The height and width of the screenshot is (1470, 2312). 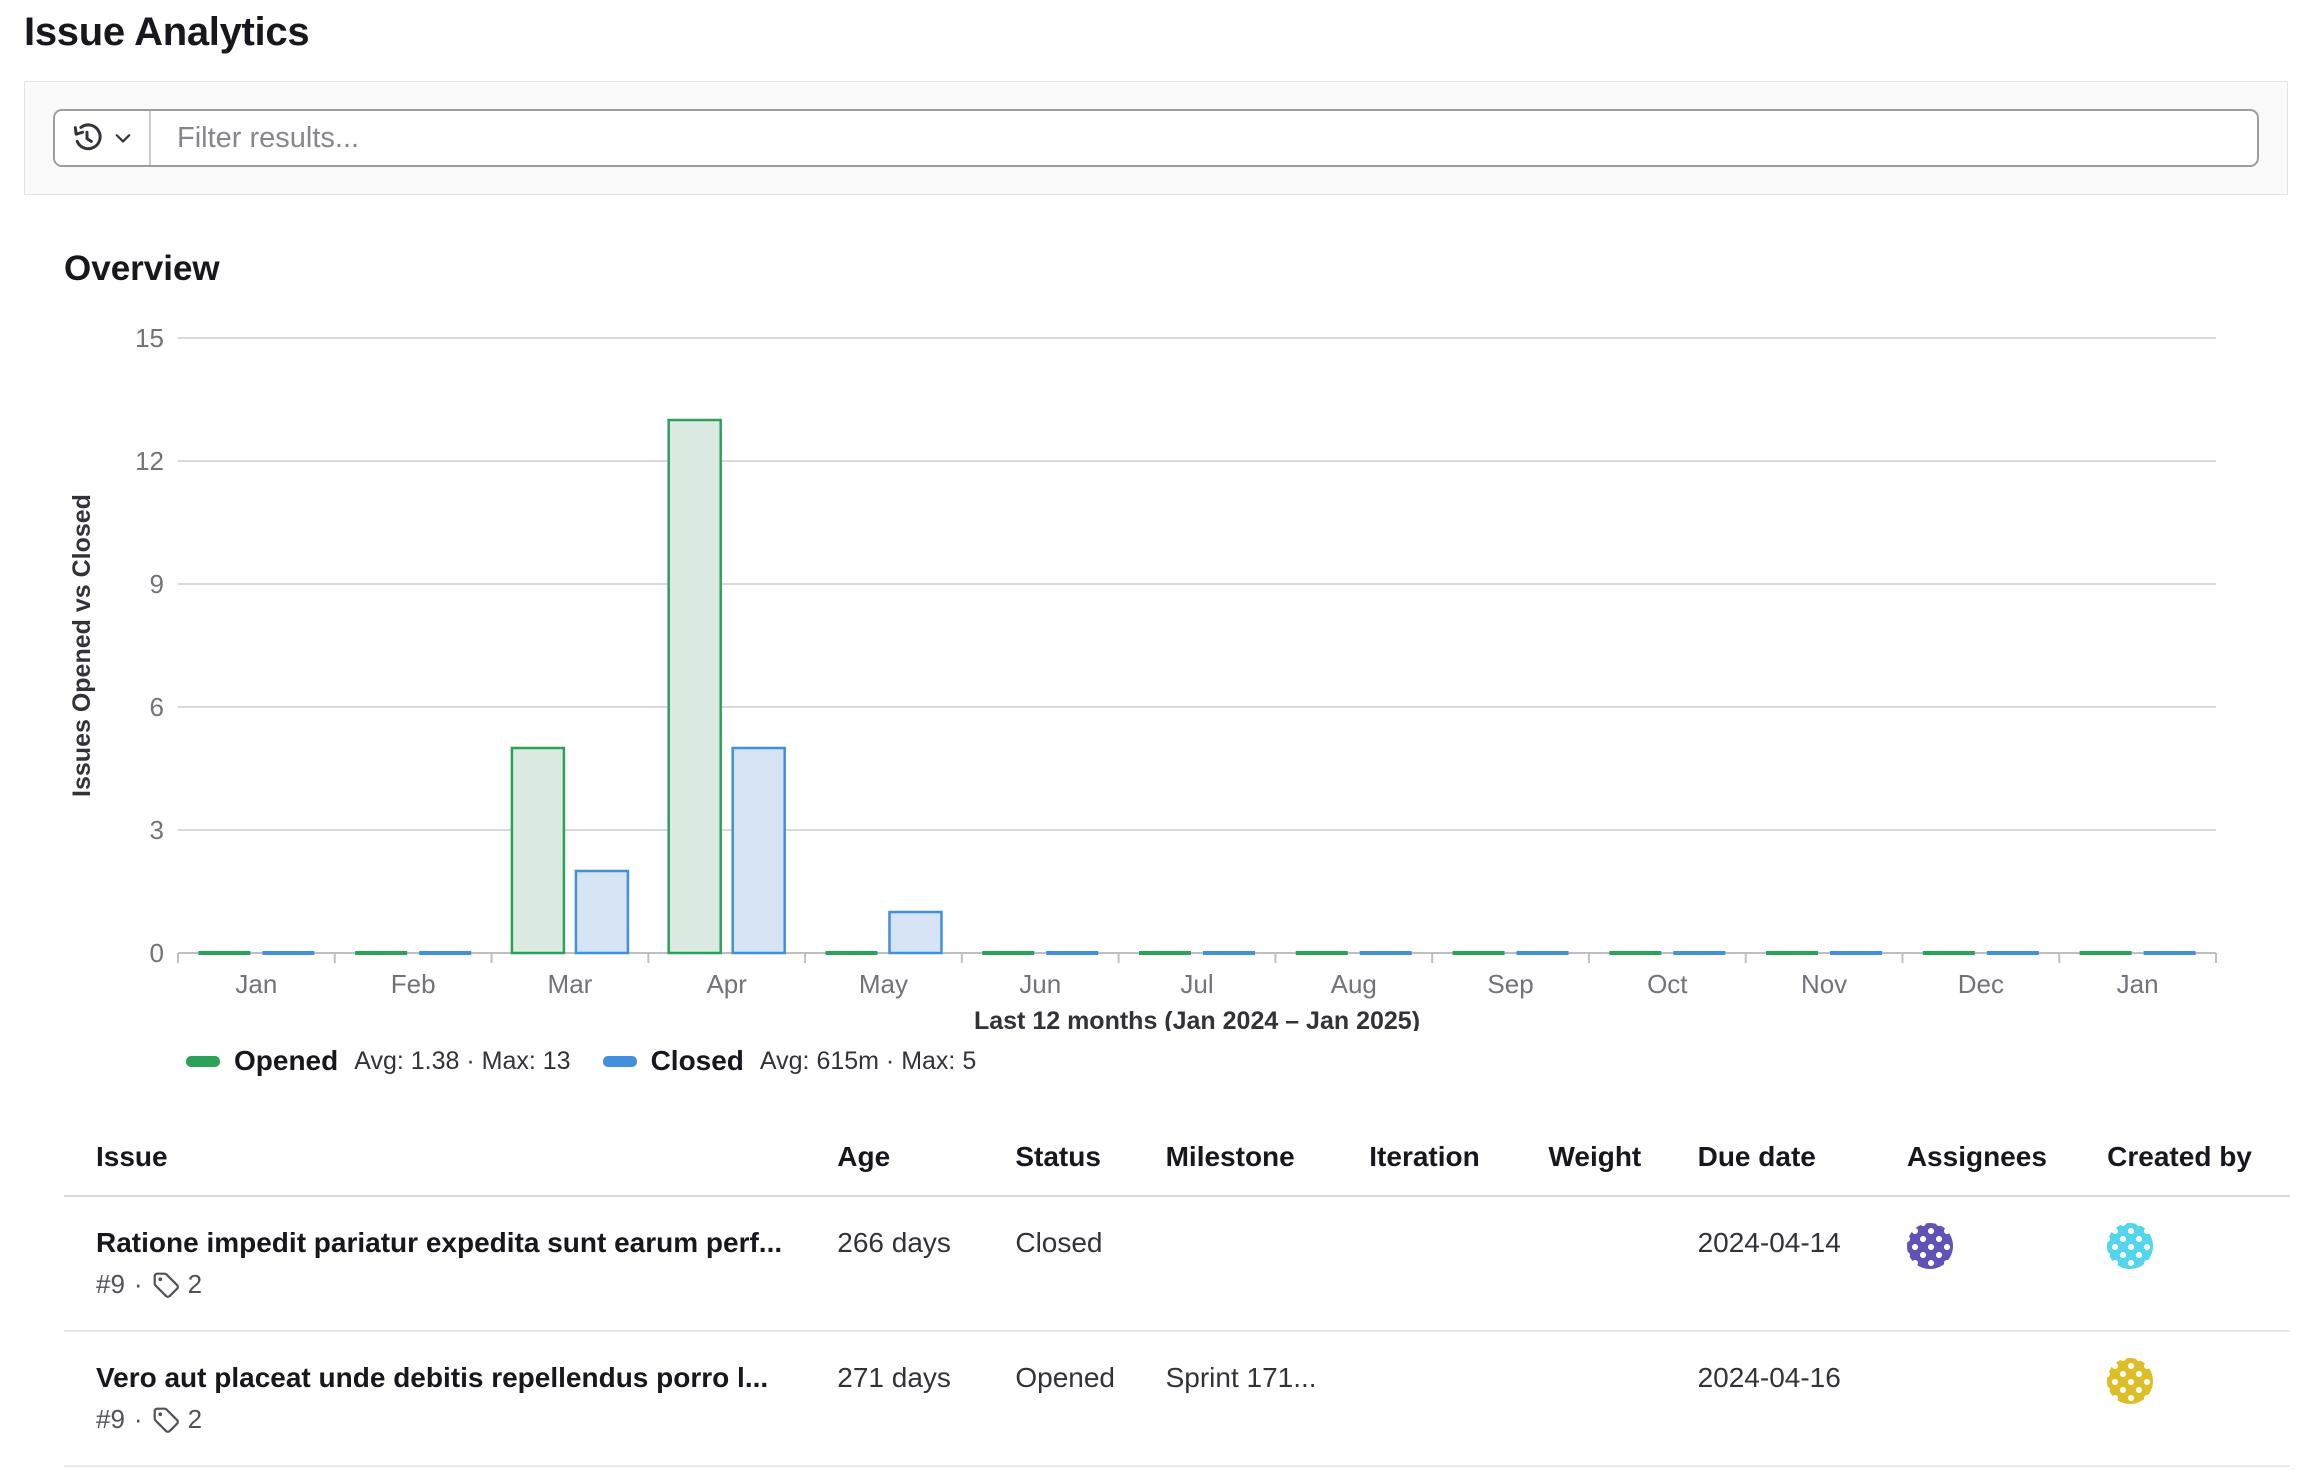 I want to click on legend-stats-opened: Avg: 1.38 · Max: 13, so click(x=462, y=1060).